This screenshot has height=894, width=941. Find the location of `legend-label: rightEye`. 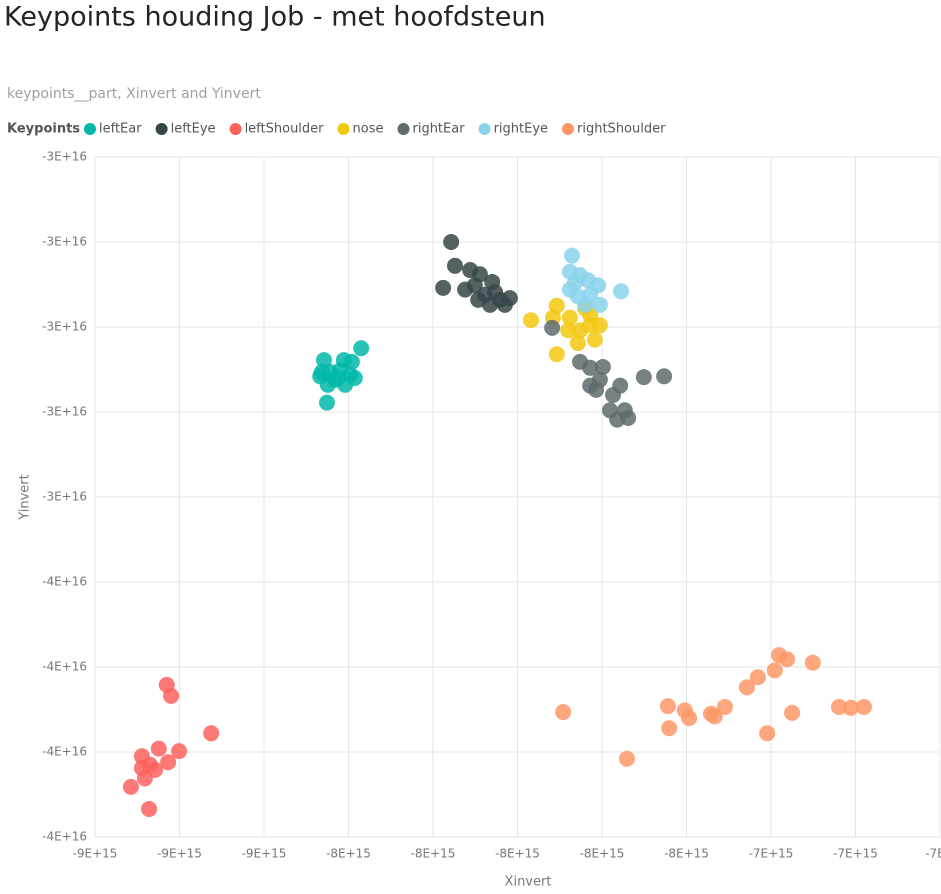

legend-label: rightEye is located at coordinates (521, 129).